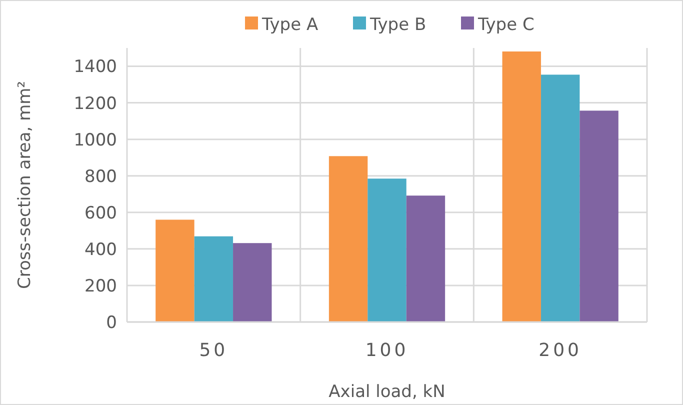  I want to click on legend-label: Type C, so click(505, 24).